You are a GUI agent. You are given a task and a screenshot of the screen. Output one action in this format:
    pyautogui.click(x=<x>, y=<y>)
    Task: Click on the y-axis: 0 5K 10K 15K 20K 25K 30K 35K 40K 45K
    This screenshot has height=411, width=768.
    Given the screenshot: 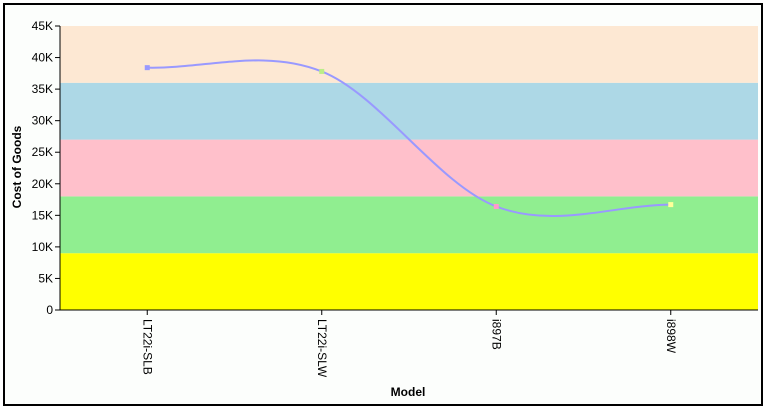 What is the action you would take?
    pyautogui.click(x=46, y=168)
    